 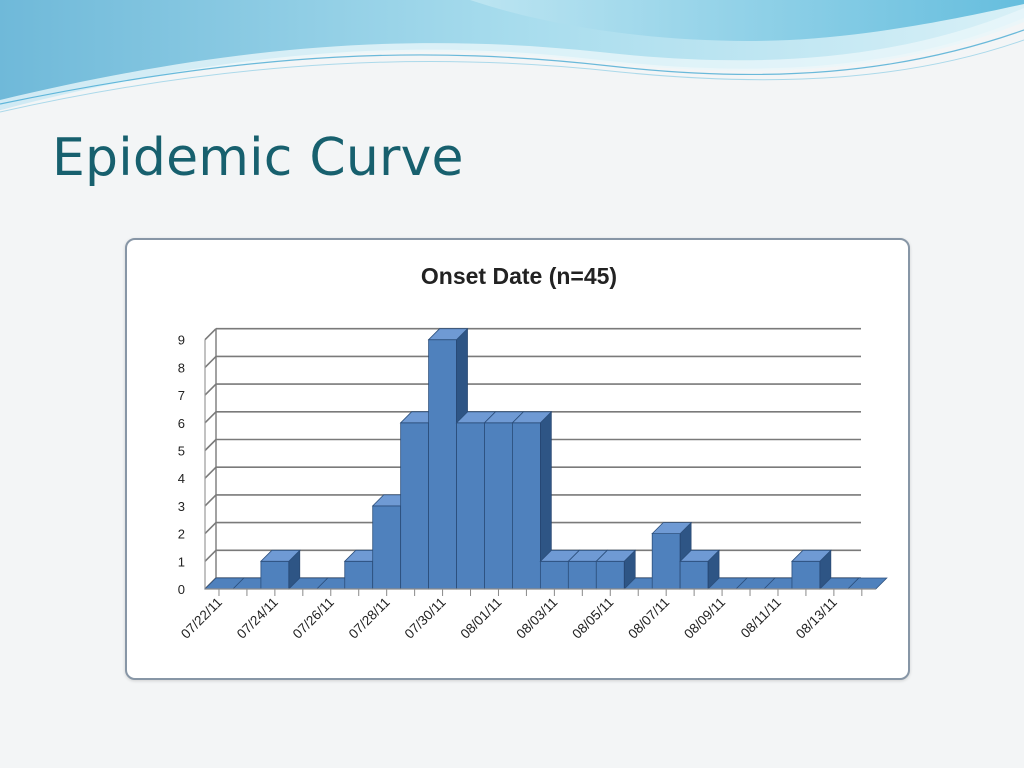 What do you see at coordinates (181, 367) in the screenshot?
I see `y-tick-label: 8` at bounding box center [181, 367].